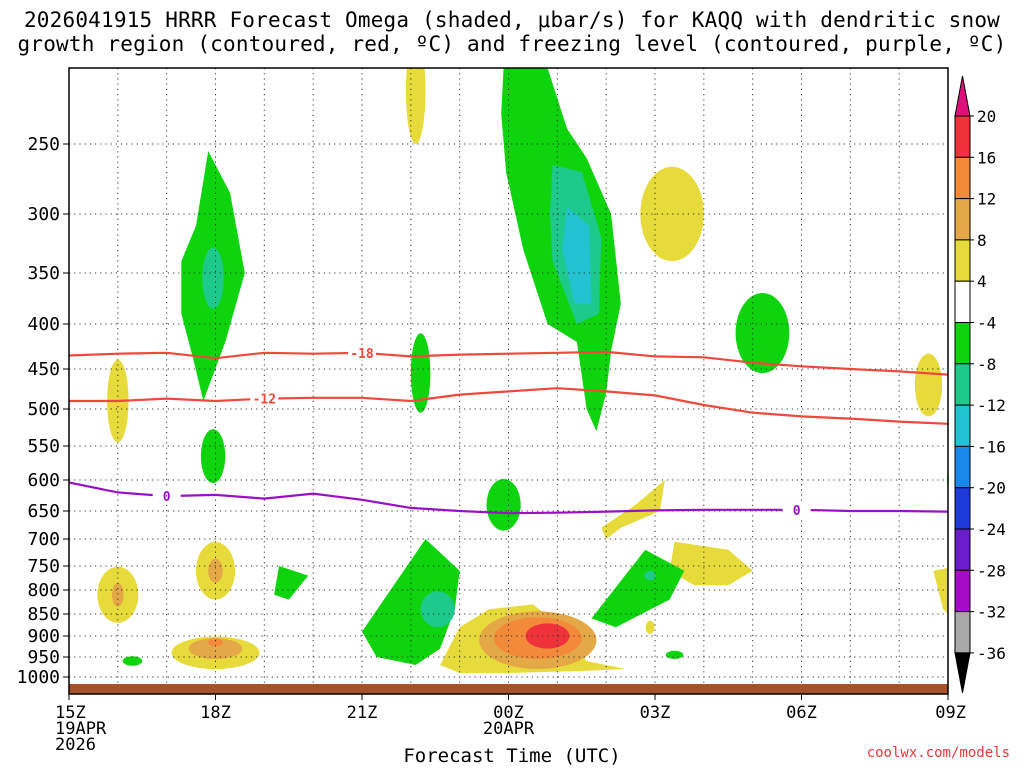 The width and height of the screenshot is (1024, 768). Describe the element at coordinates (43, 144) in the screenshot. I see `y-tick-label: 250` at that location.